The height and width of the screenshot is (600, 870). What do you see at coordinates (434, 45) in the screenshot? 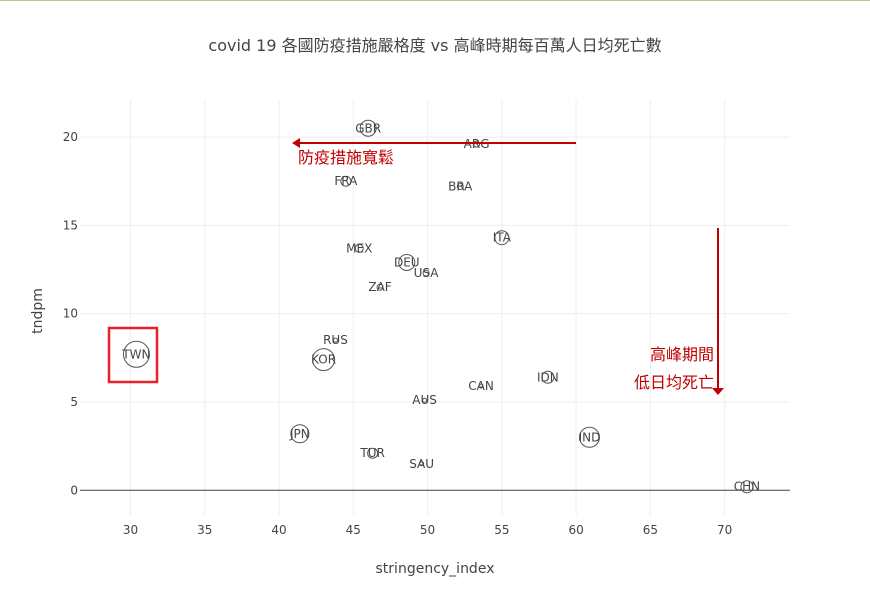
I see `chart-title: covid 19 各國防疫措施嚴格度 vs 高峰時期每百萬人日均死亡數` at bounding box center [434, 45].